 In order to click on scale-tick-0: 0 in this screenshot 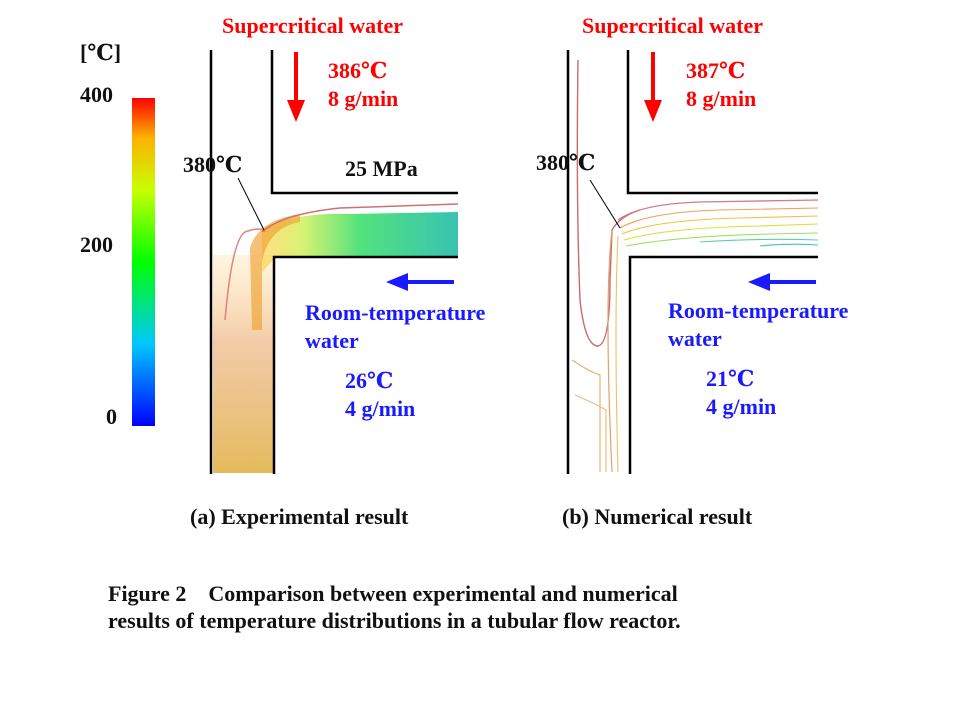, I will do `click(111, 416)`.